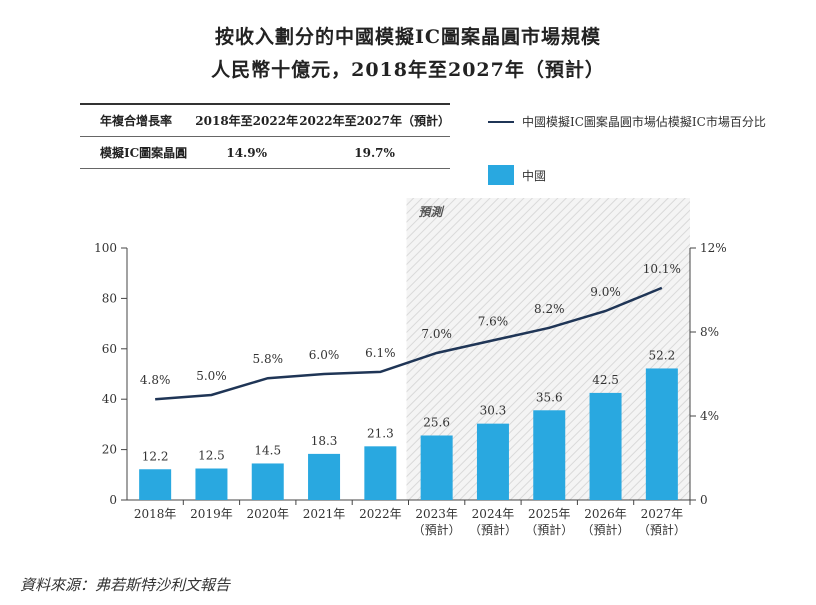 Image resolution: width=816 pixels, height=605 pixels. Describe the element at coordinates (709, 416) in the screenshot. I see `right-tick-label: 4%` at that location.